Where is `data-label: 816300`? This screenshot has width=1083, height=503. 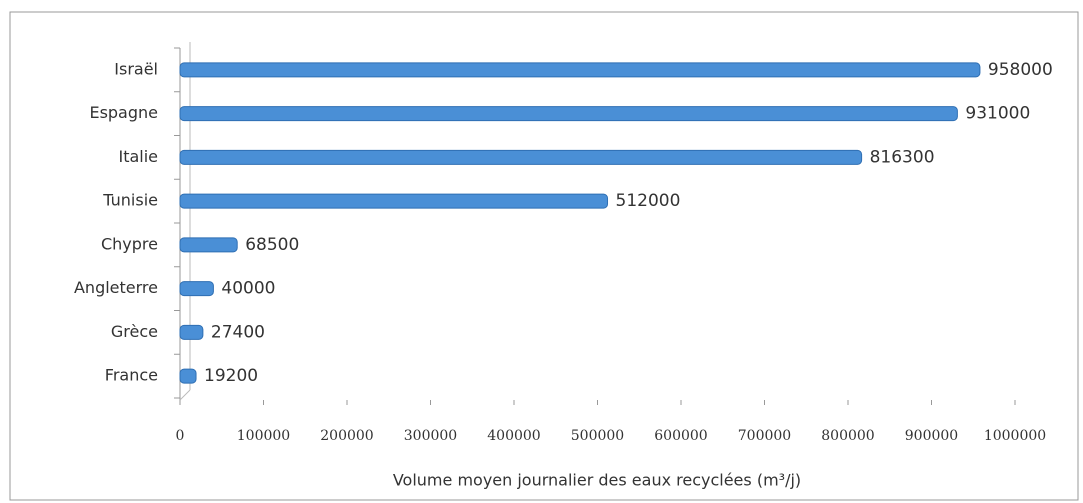
data-label: 816300 is located at coordinates (902, 157).